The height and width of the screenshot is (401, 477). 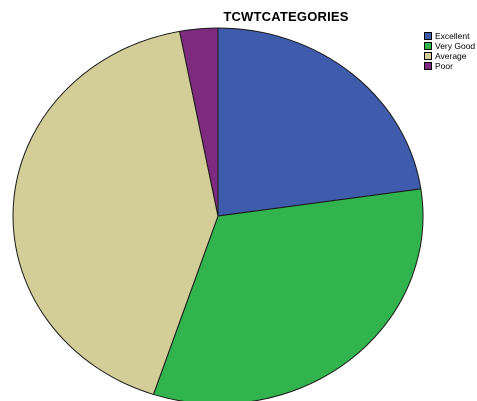 I want to click on legend-label-excellent: Excellent, so click(x=452, y=36).